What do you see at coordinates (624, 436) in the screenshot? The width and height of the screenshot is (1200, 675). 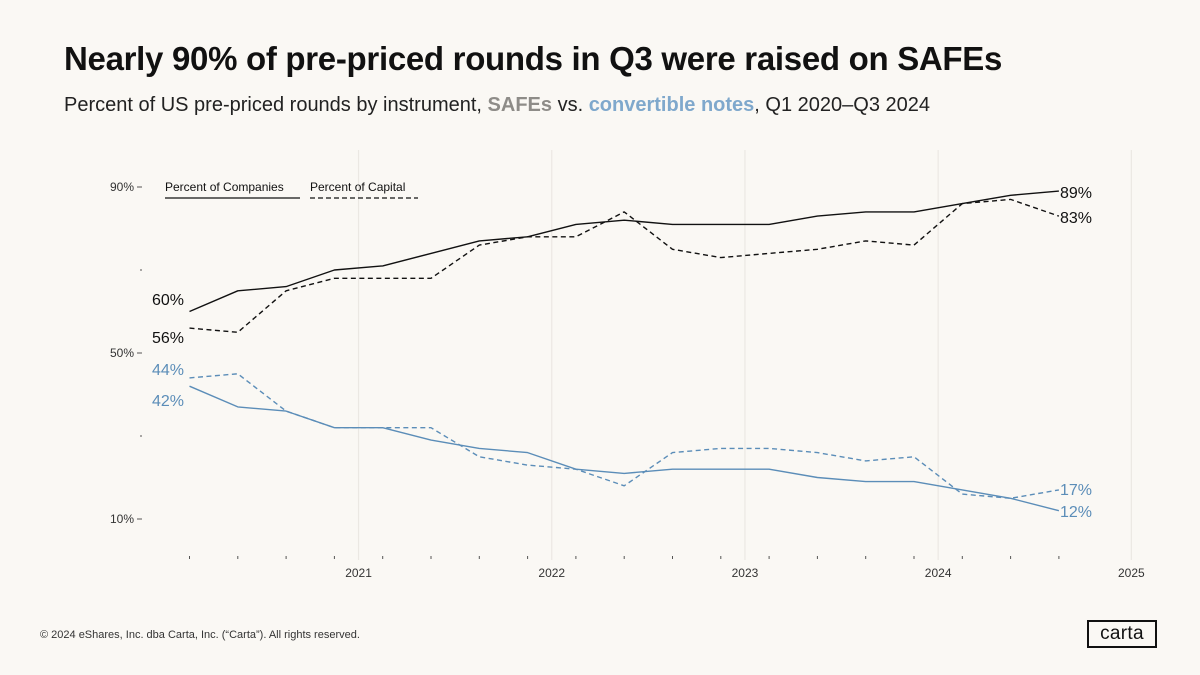 I see `notes-capital-line` at bounding box center [624, 436].